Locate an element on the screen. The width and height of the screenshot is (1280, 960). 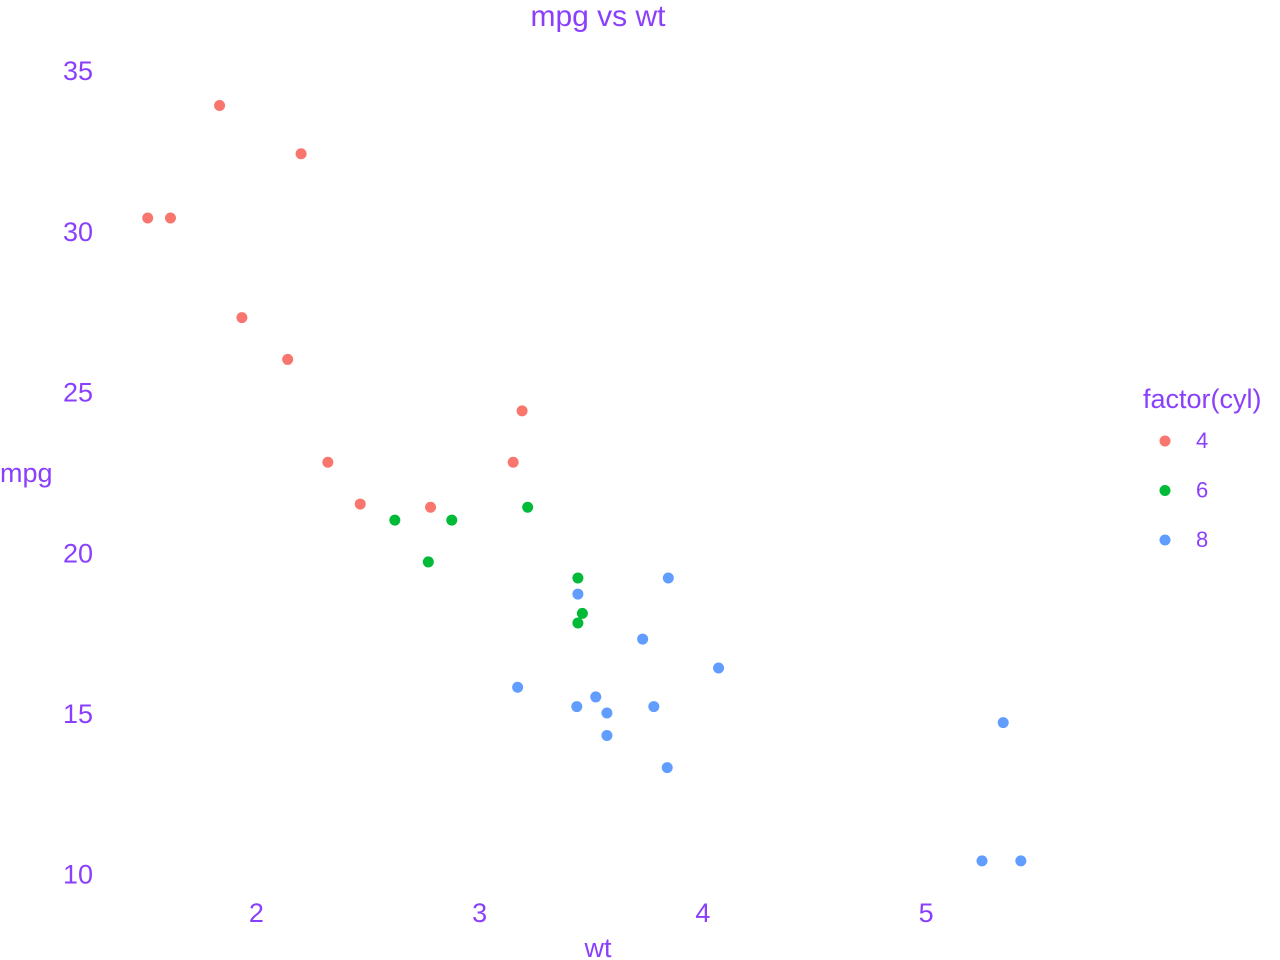
legend-label-6: 6 is located at coordinates (1202, 490).